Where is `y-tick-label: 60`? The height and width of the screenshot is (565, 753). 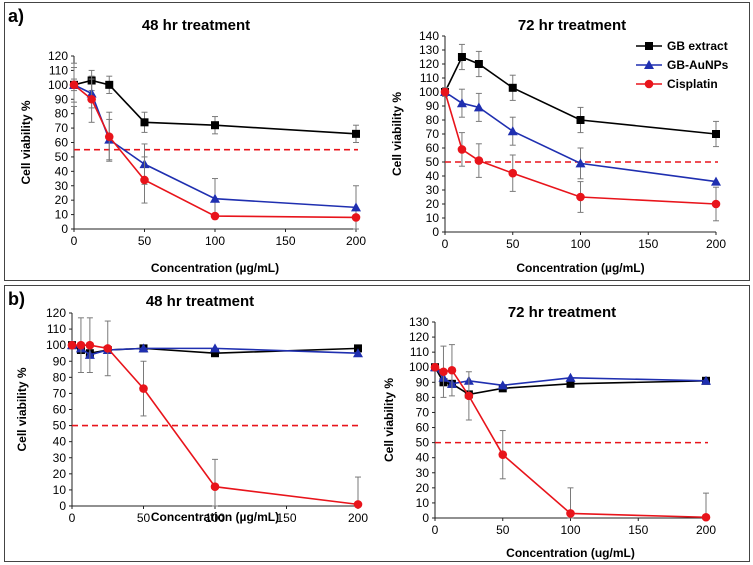 y-tick-label: 60 is located at coordinates (433, 148).